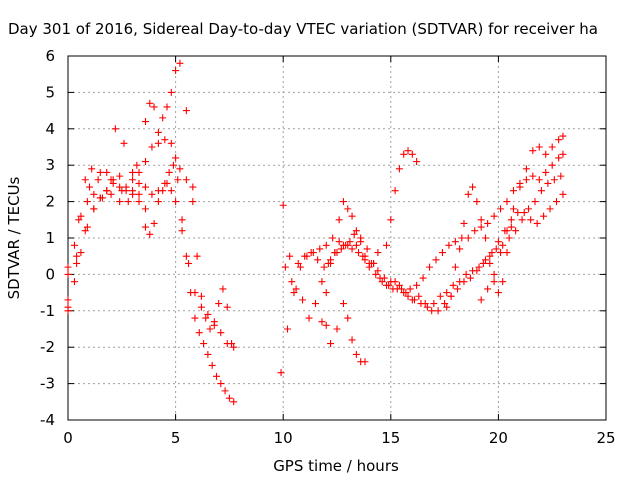  Describe the element at coordinates (50, 129) in the screenshot. I see `y-tick-label: 4` at that location.